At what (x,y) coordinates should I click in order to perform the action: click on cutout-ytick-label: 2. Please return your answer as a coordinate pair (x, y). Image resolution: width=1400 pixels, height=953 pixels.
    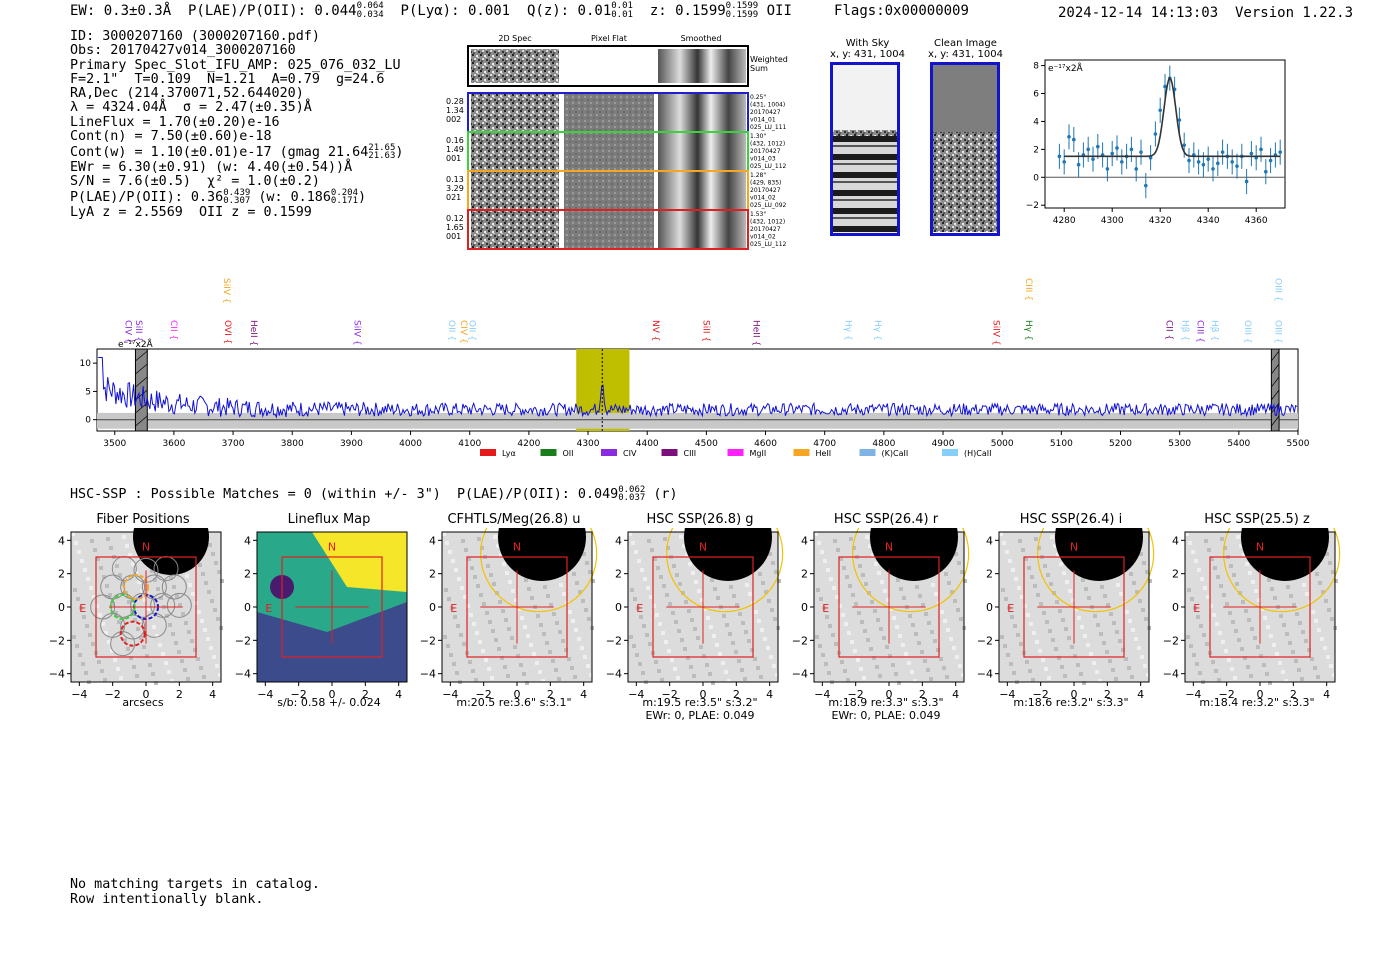
    Looking at the image, I should click on (432, 574).